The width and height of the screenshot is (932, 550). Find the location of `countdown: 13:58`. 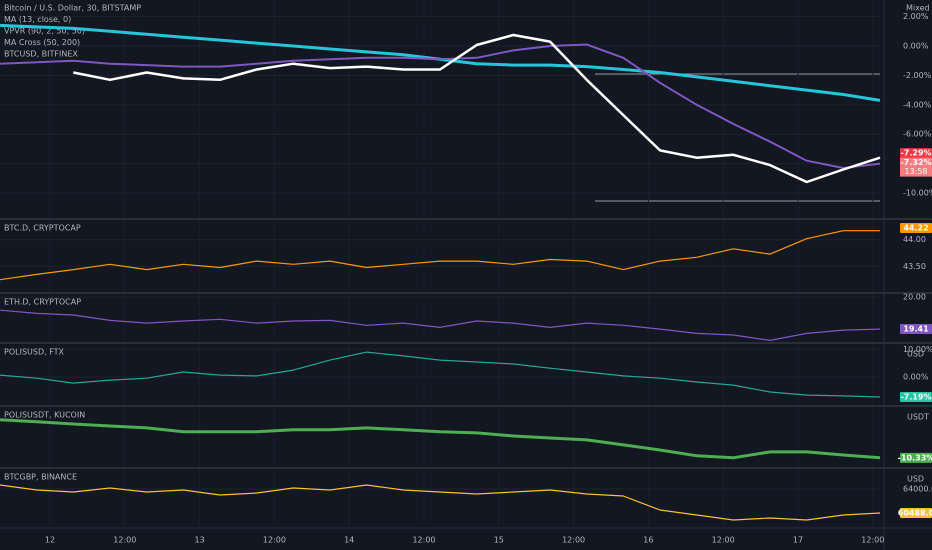

countdown: 13:58 is located at coordinates (915, 171).